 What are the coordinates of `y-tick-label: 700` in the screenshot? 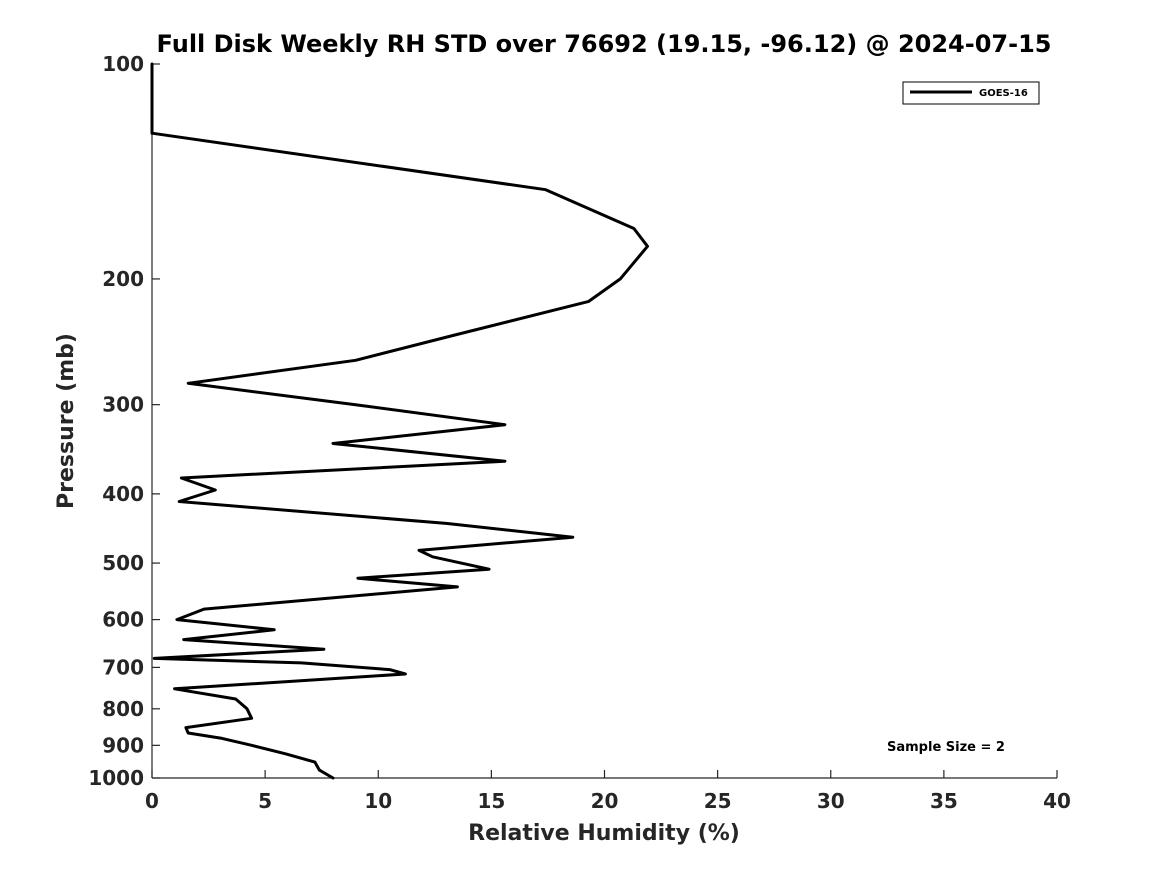 It's located at (123, 667).